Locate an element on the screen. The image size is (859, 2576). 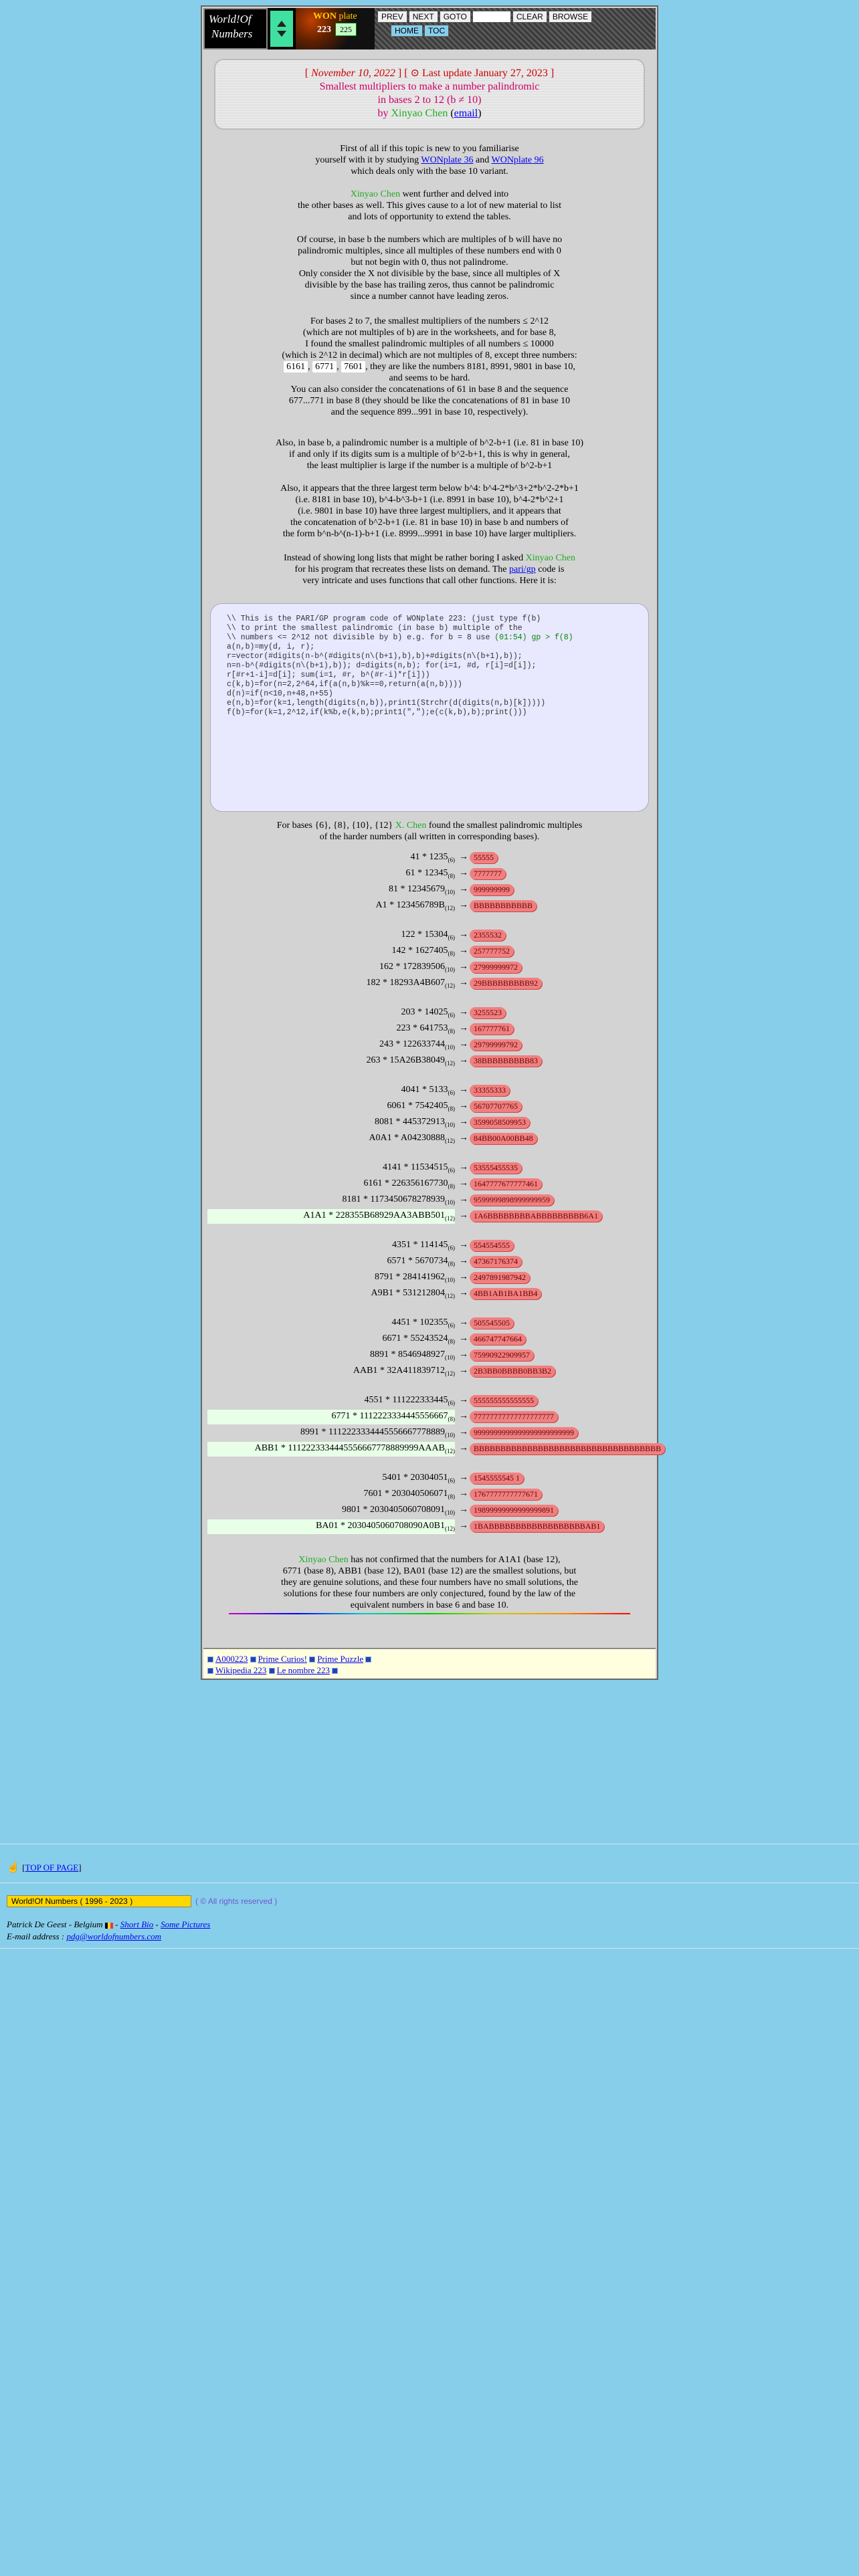
top-of-page: ☝ [TOP OF PAGE] is located at coordinates (44, 1867).